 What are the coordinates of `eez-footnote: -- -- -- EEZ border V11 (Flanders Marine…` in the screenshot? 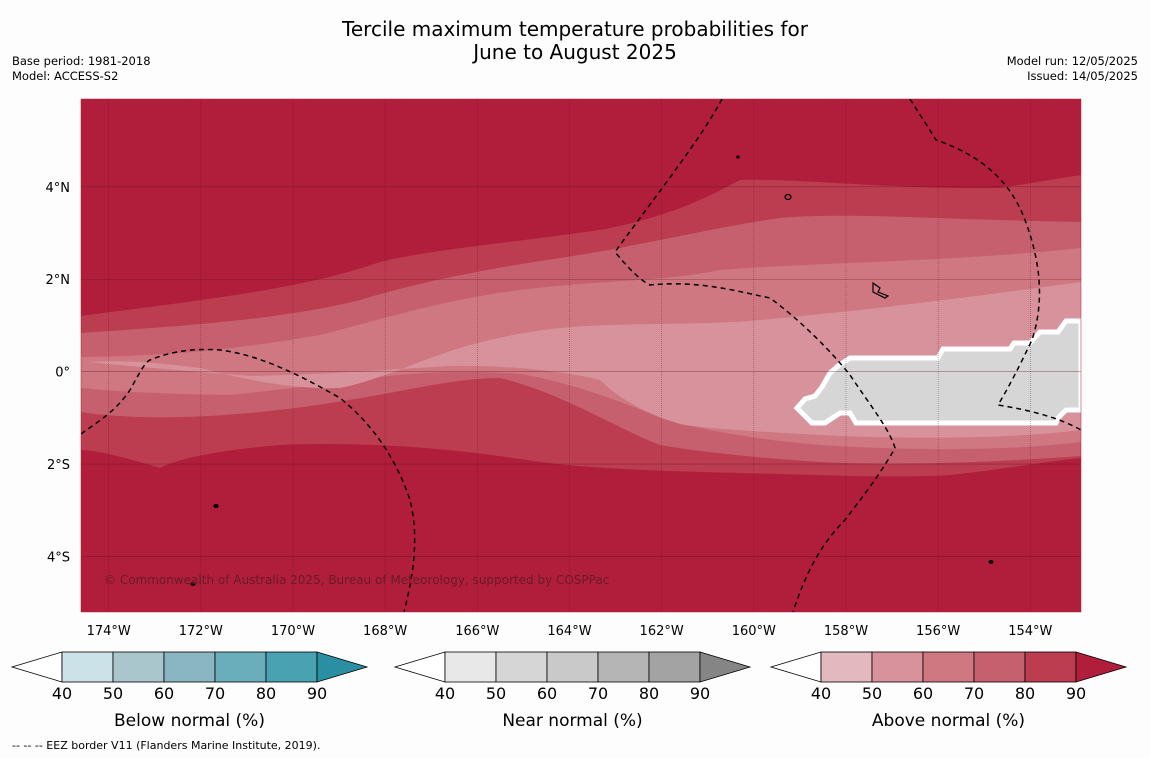 It's located at (166, 745).